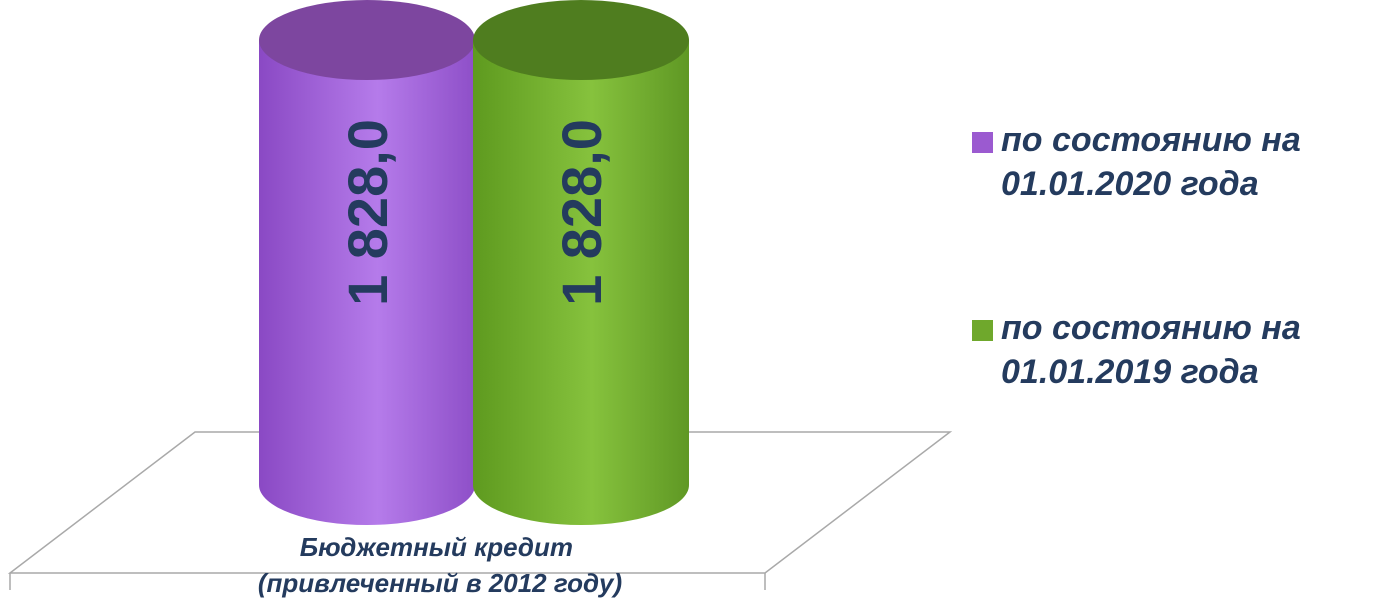 The image size is (1391, 607). Describe the element at coordinates (474, 212) in the screenshot. I see `value-labels-layer: 1 828,0 1 828,0` at that location.